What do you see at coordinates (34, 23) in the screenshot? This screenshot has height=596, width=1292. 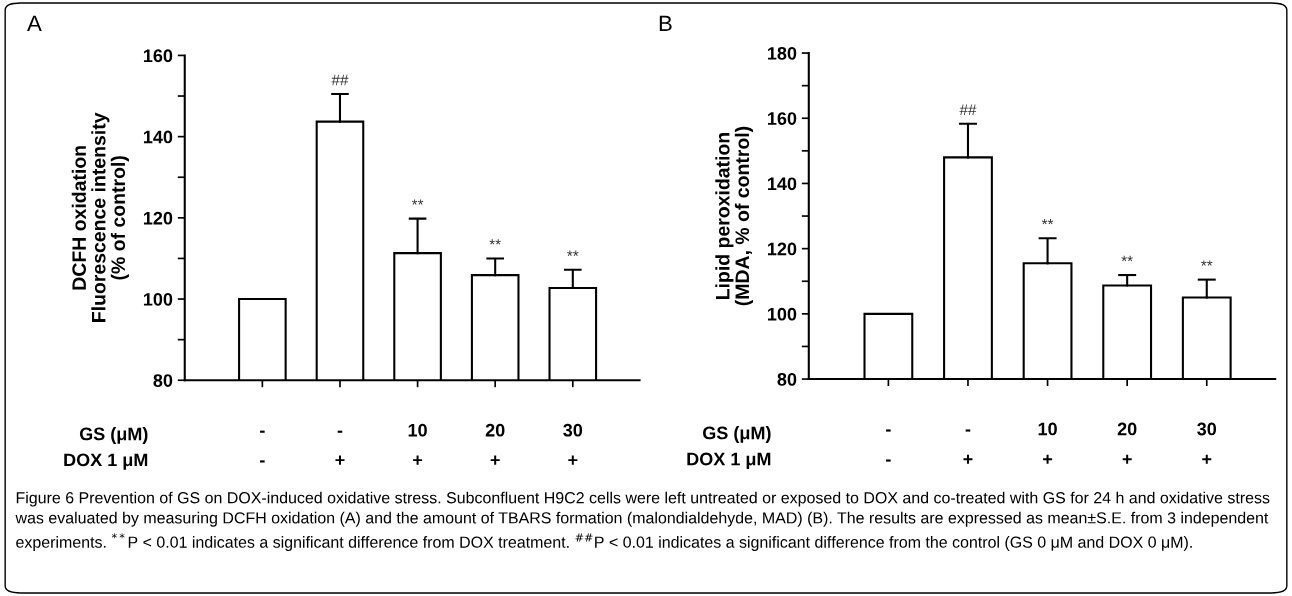 I see `chart-title: A` at bounding box center [34, 23].